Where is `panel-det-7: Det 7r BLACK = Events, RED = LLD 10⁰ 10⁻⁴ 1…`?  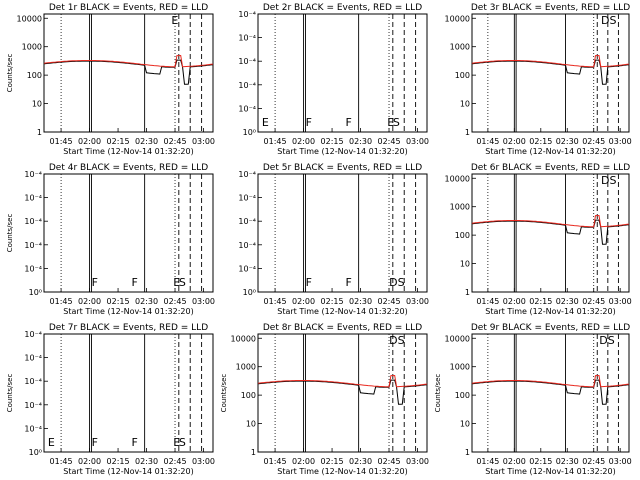 panel-det-7: Det 7r BLACK = Events, RED = LLD 10⁰ 10⁻⁴ 1… is located at coordinates (110, 399).